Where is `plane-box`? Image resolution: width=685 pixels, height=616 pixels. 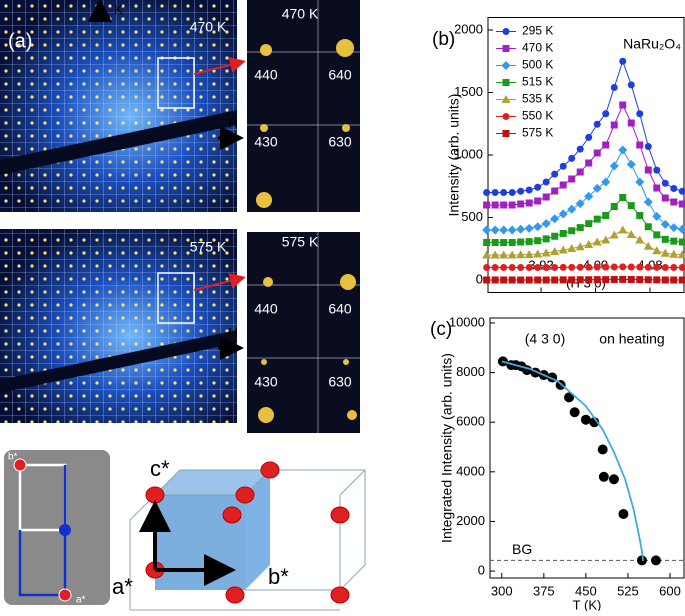 plane-box is located at coordinates (57, 527).